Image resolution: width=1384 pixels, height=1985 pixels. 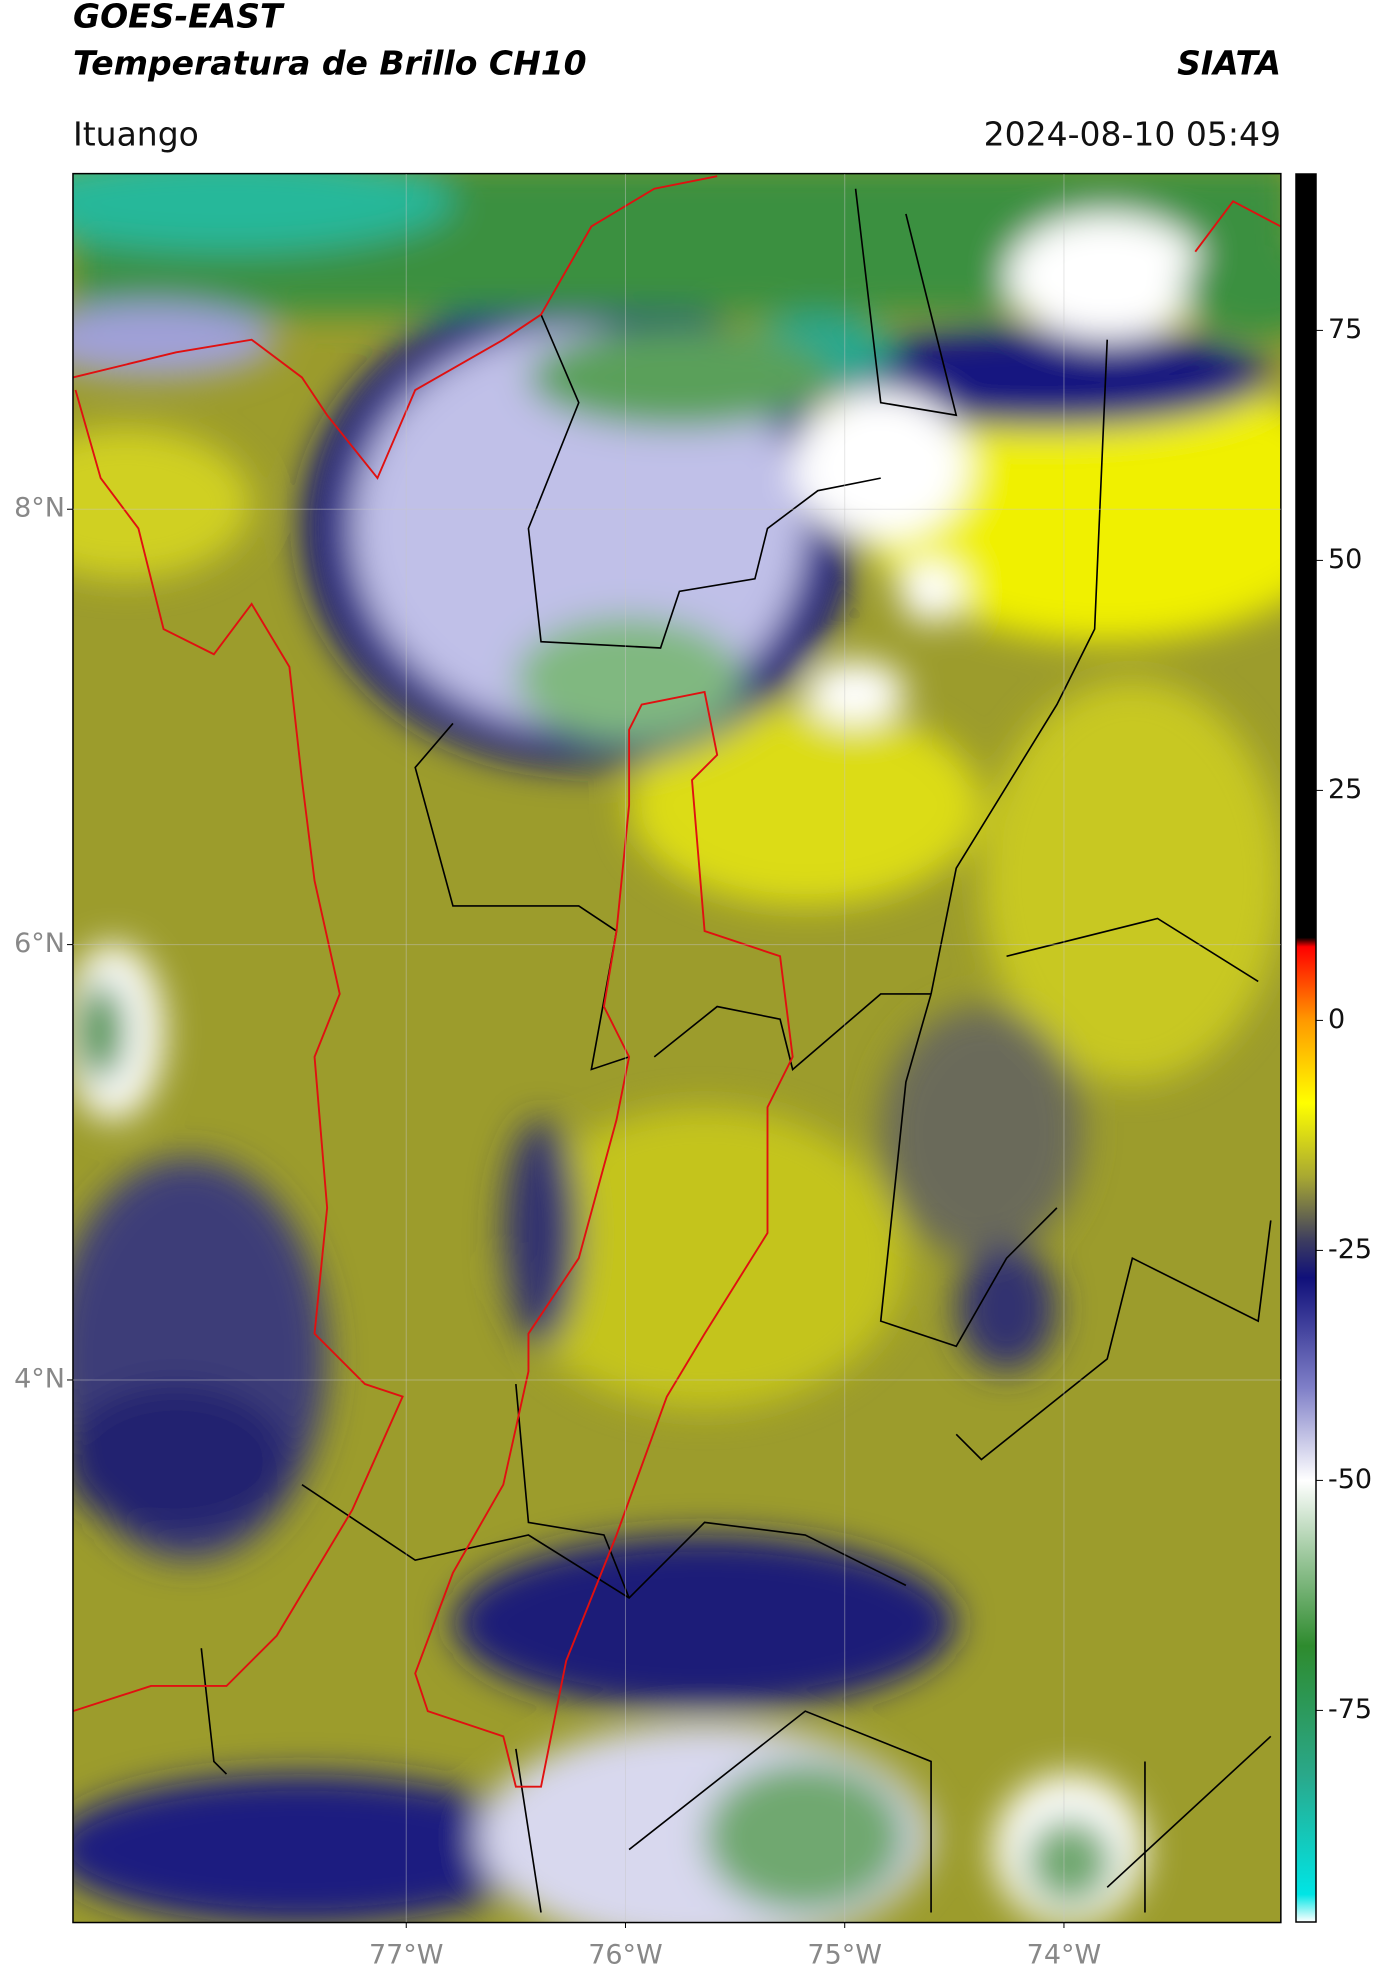 What do you see at coordinates (39, 943) in the screenshot?
I see `y-tick-label: 6°N` at bounding box center [39, 943].